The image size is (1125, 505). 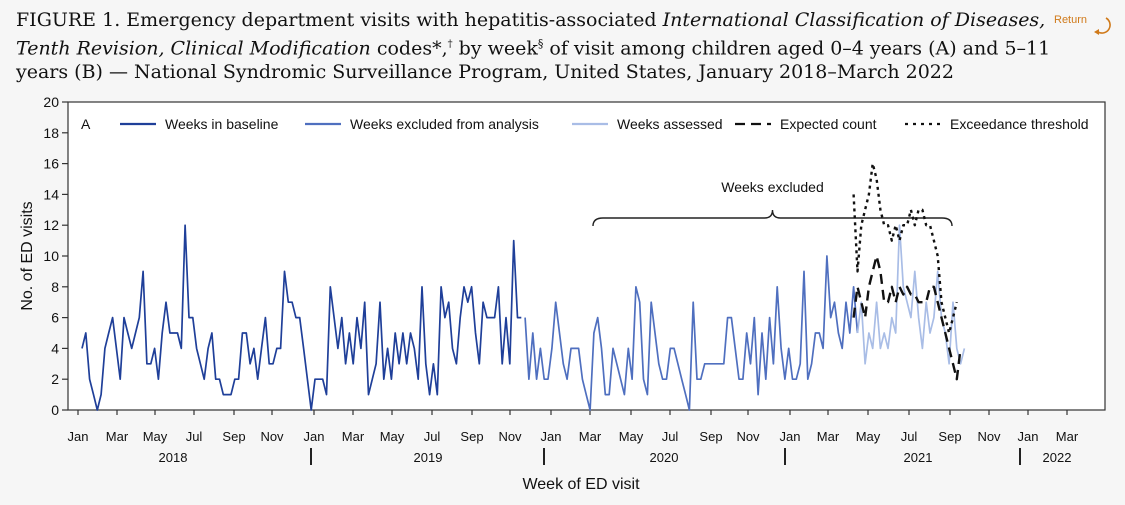 I want to click on y-tick-label: 20, so click(x=51, y=102).